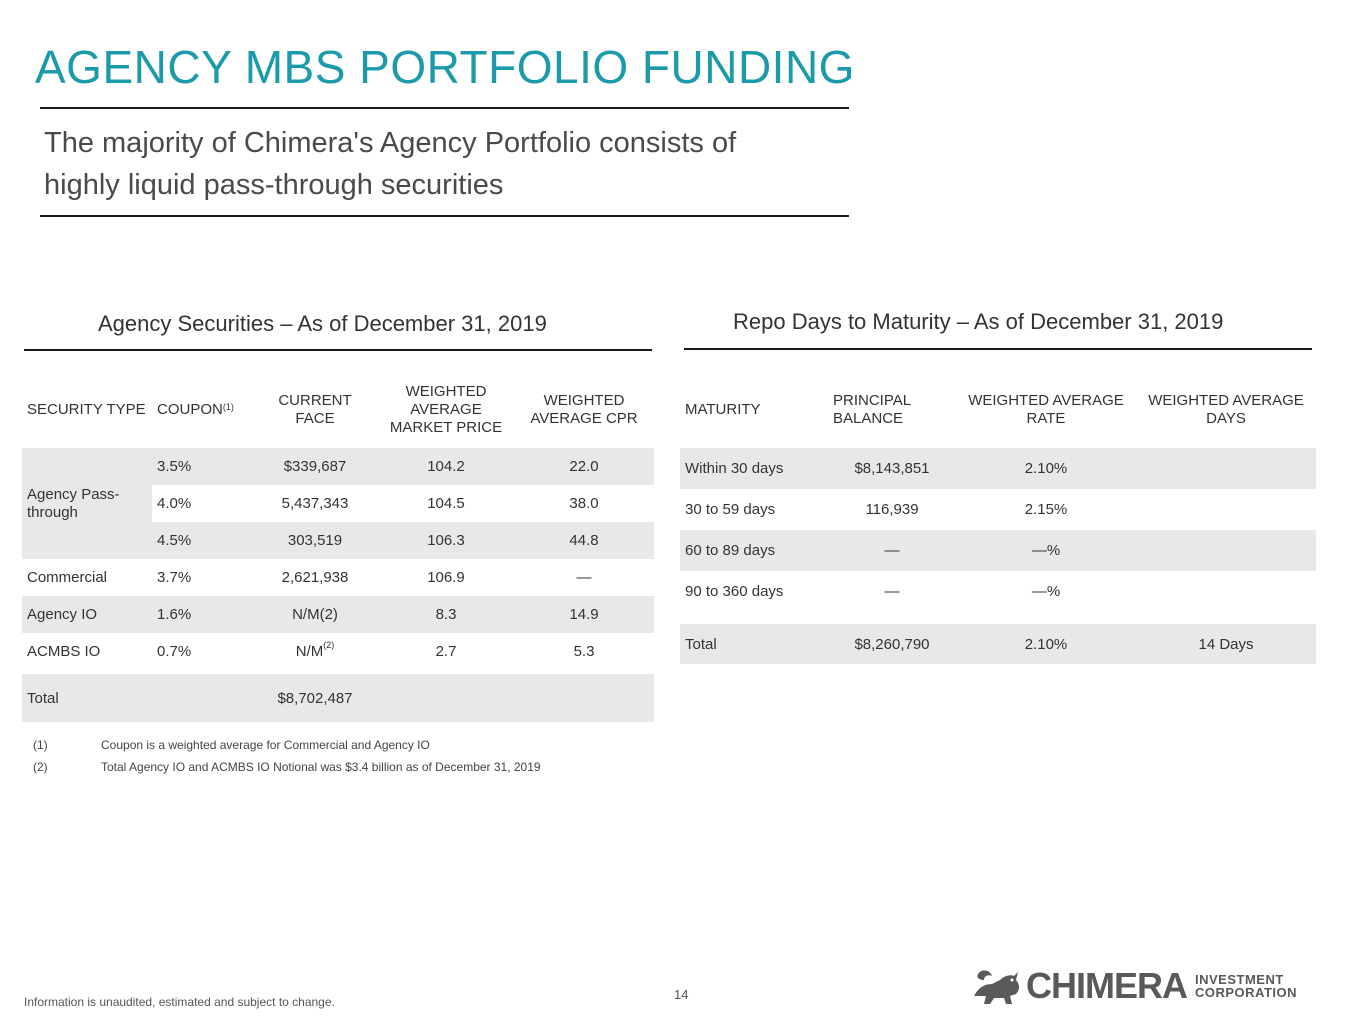 This screenshot has width=1365, height=1024. What do you see at coordinates (202, 466) in the screenshot?
I see `cell-coupon: 3.5%` at bounding box center [202, 466].